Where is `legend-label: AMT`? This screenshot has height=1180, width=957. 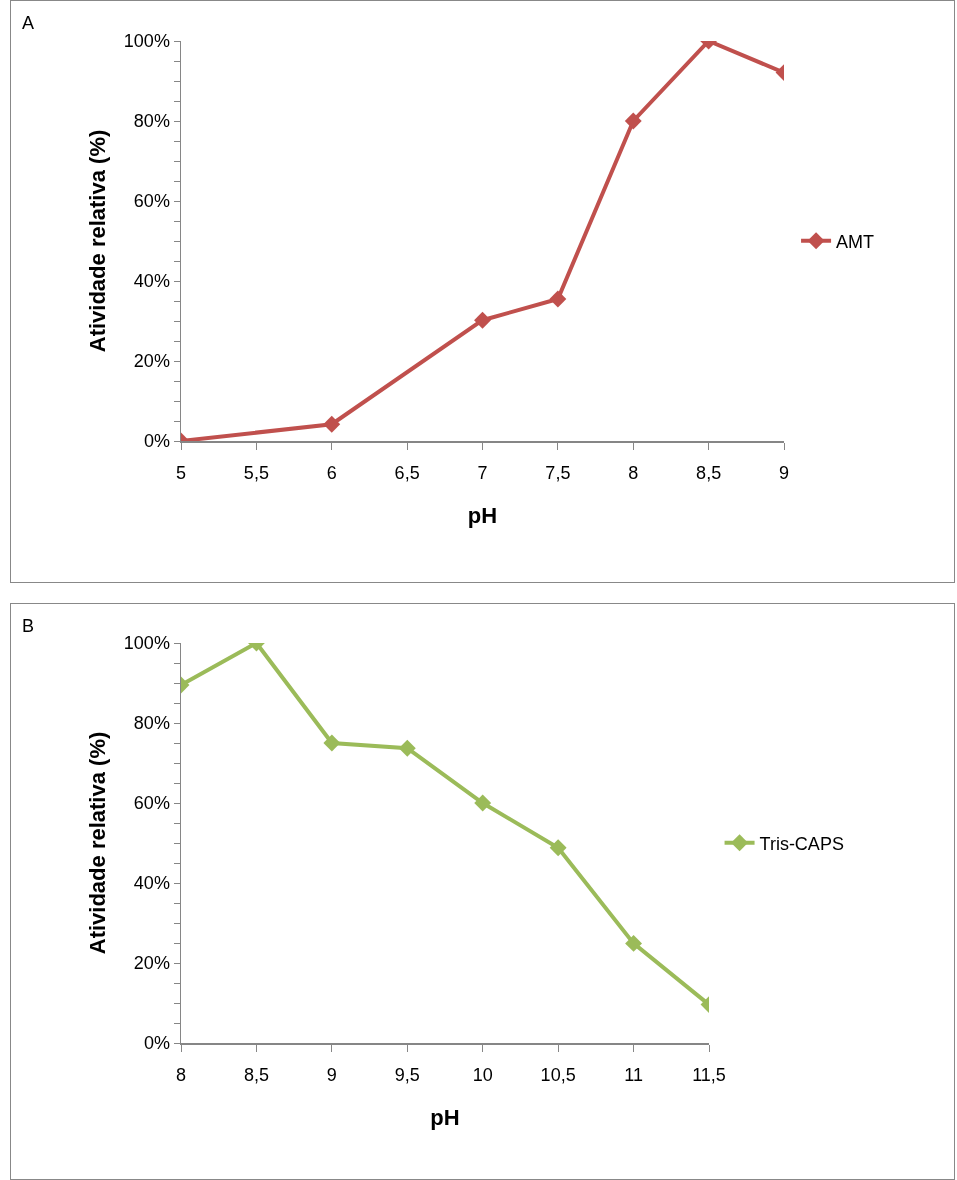
legend-label: AMT is located at coordinates (855, 241).